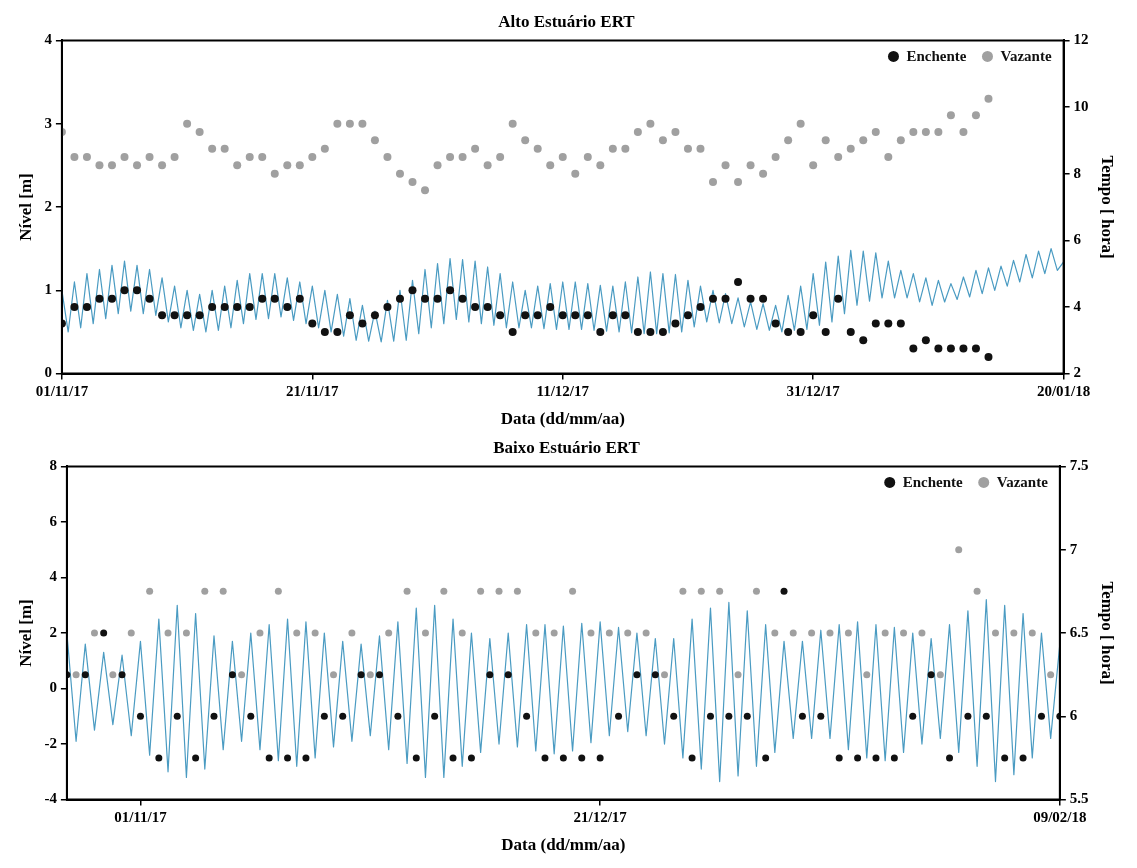 This screenshot has height=868, width=1137. What do you see at coordinates (1073, 548) in the screenshot?
I see `y2-tick-label: 7` at bounding box center [1073, 548].